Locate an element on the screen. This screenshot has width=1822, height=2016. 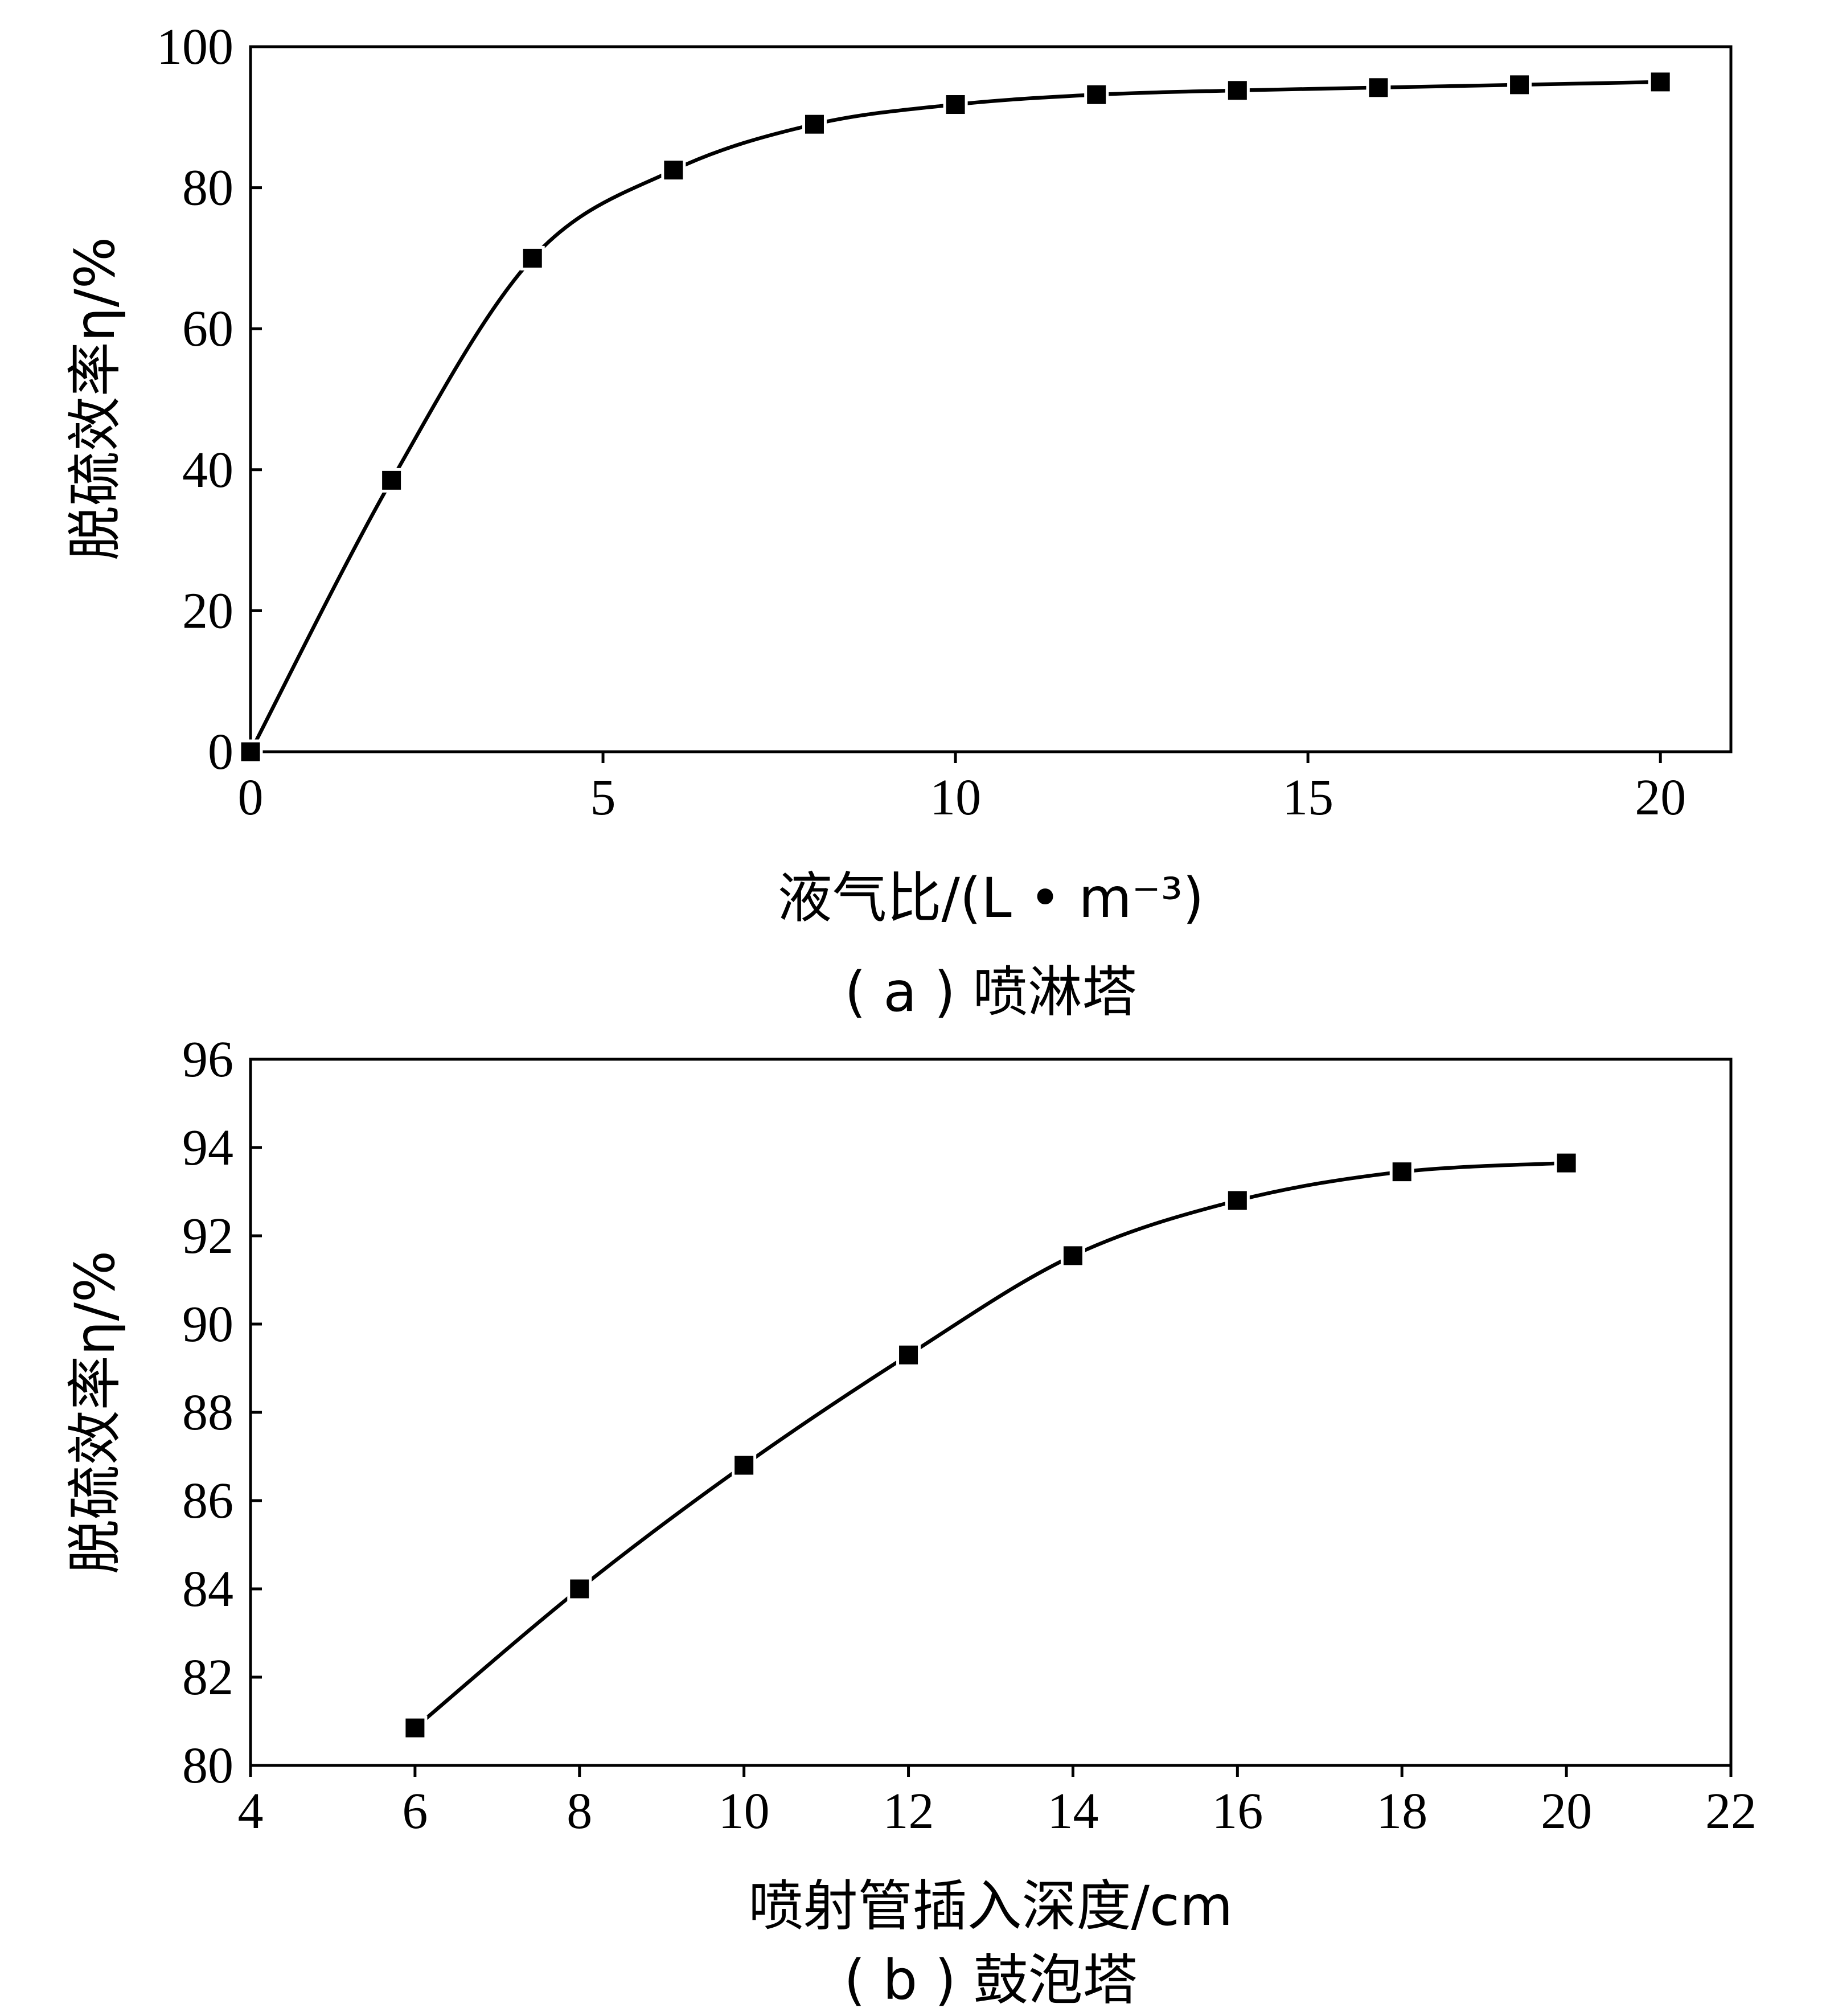
chart-b-x-axis-title: 喷射管插入深度/cm is located at coordinates (991, 1906).